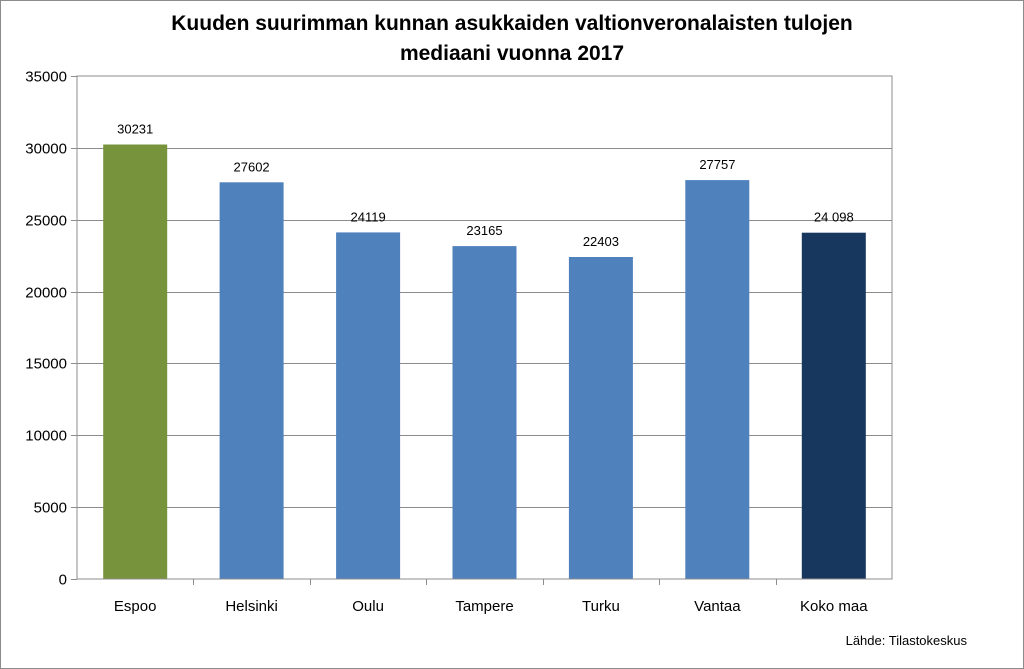 This screenshot has height=669, width=1024. Describe the element at coordinates (484, 606) in the screenshot. I see `category-label: Tampere` at that location.